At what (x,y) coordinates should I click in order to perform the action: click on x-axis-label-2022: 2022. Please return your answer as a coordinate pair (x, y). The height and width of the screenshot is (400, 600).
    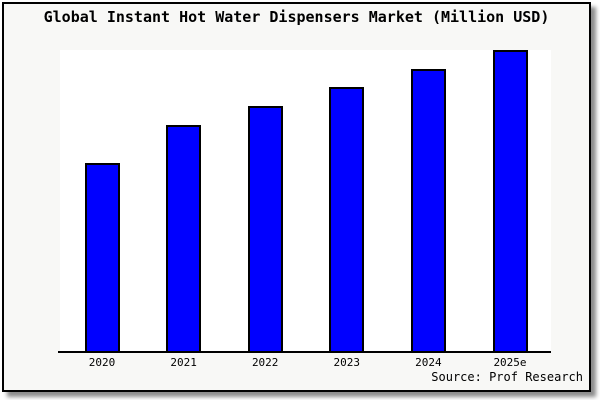
    Looking at the image, I should click on (265, 362).